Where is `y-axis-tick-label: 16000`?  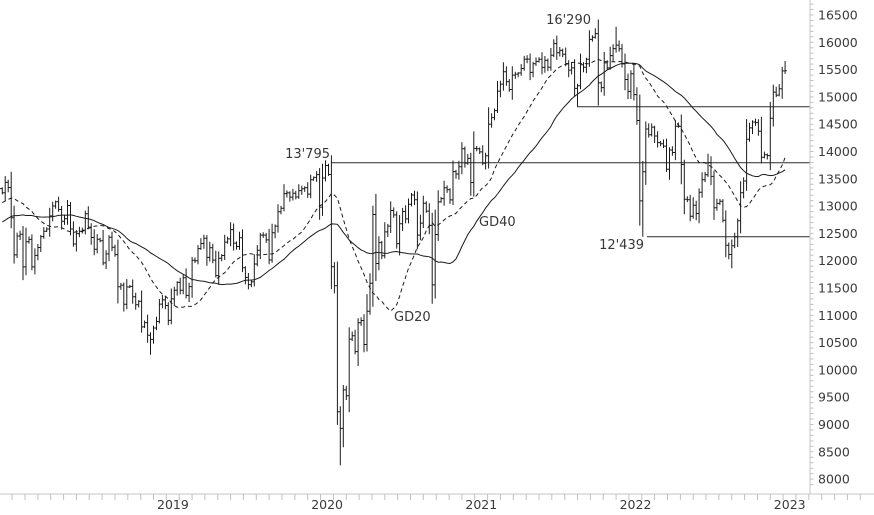
y-axis-tick-label: 16000 is located at coordinates (838, 42).